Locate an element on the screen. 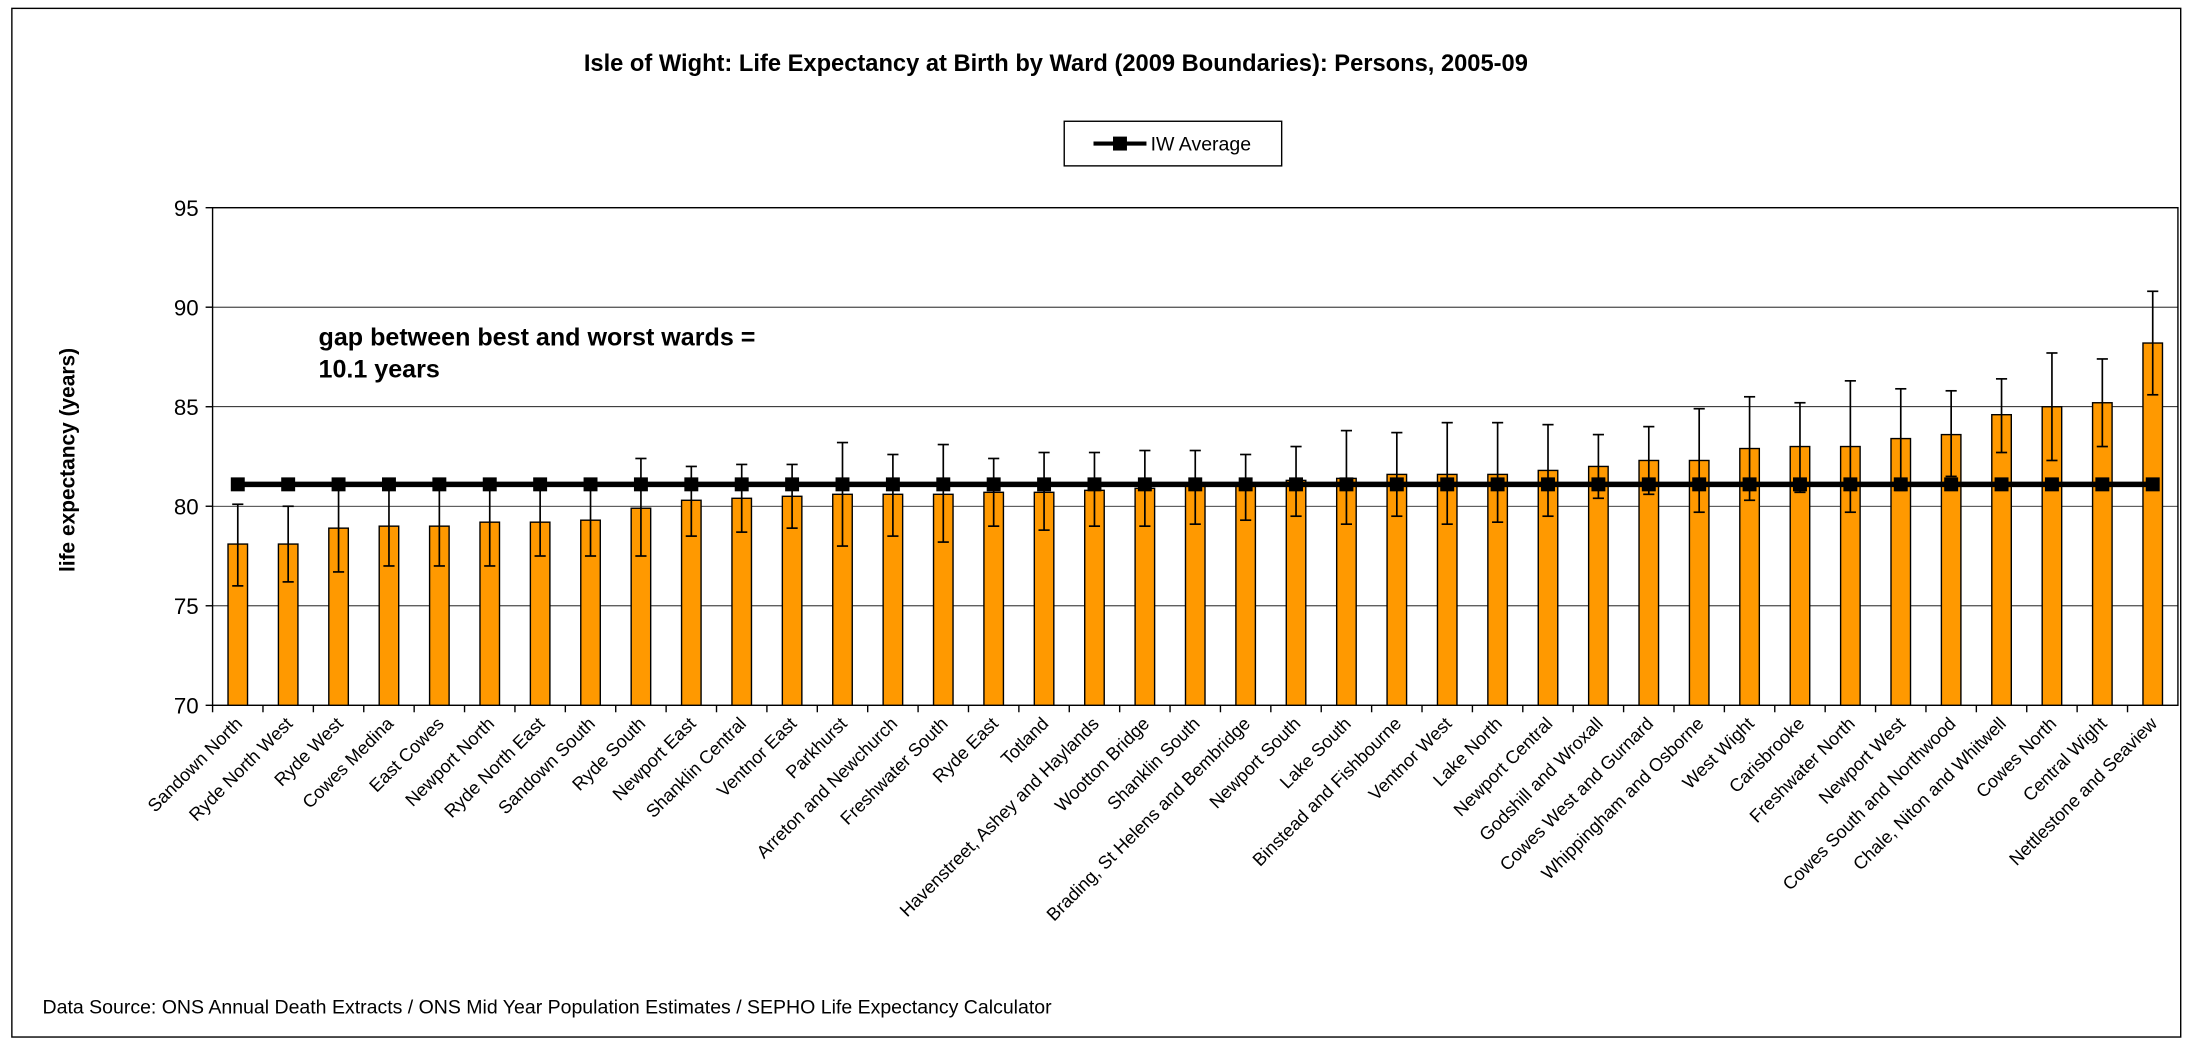  y-tick-label: 80 is located at coordinates (186, 507).